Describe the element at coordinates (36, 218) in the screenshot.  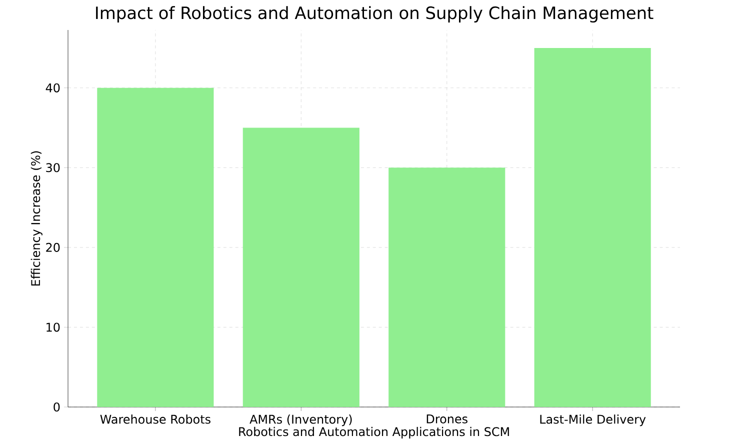
I see `y-axis-title: Efficiency Increase (%)` at that location.